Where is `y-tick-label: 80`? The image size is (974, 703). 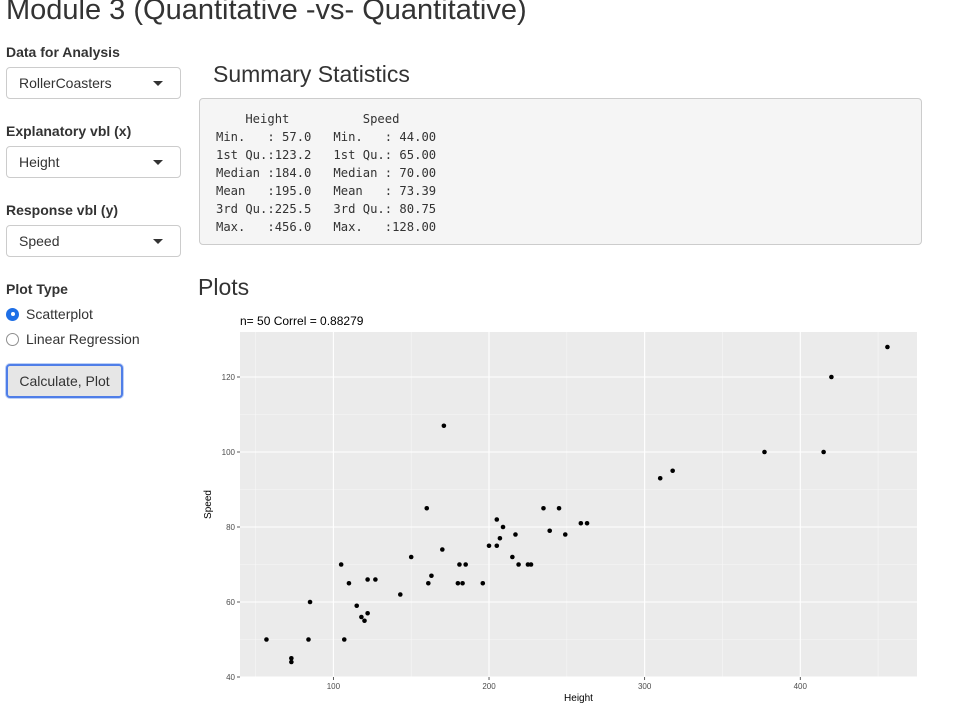 y-tick-label: 80 is located at coordinates (230, 527).